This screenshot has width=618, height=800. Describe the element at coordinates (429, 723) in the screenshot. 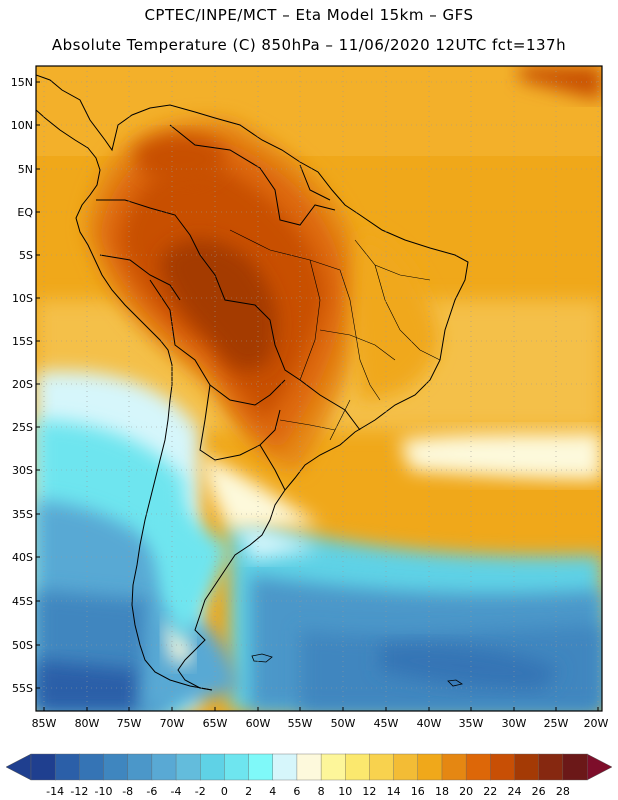

I see `lon-label: 40W` at that location.